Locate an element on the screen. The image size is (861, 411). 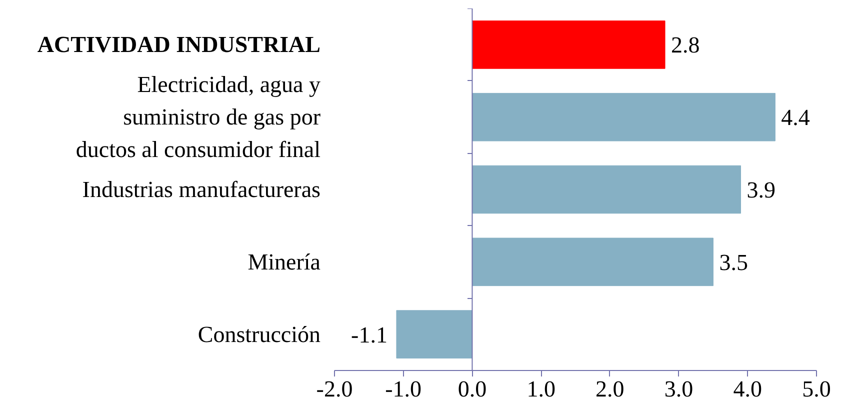
y-tick-label: Construcción is located at coordinates (259, 334).